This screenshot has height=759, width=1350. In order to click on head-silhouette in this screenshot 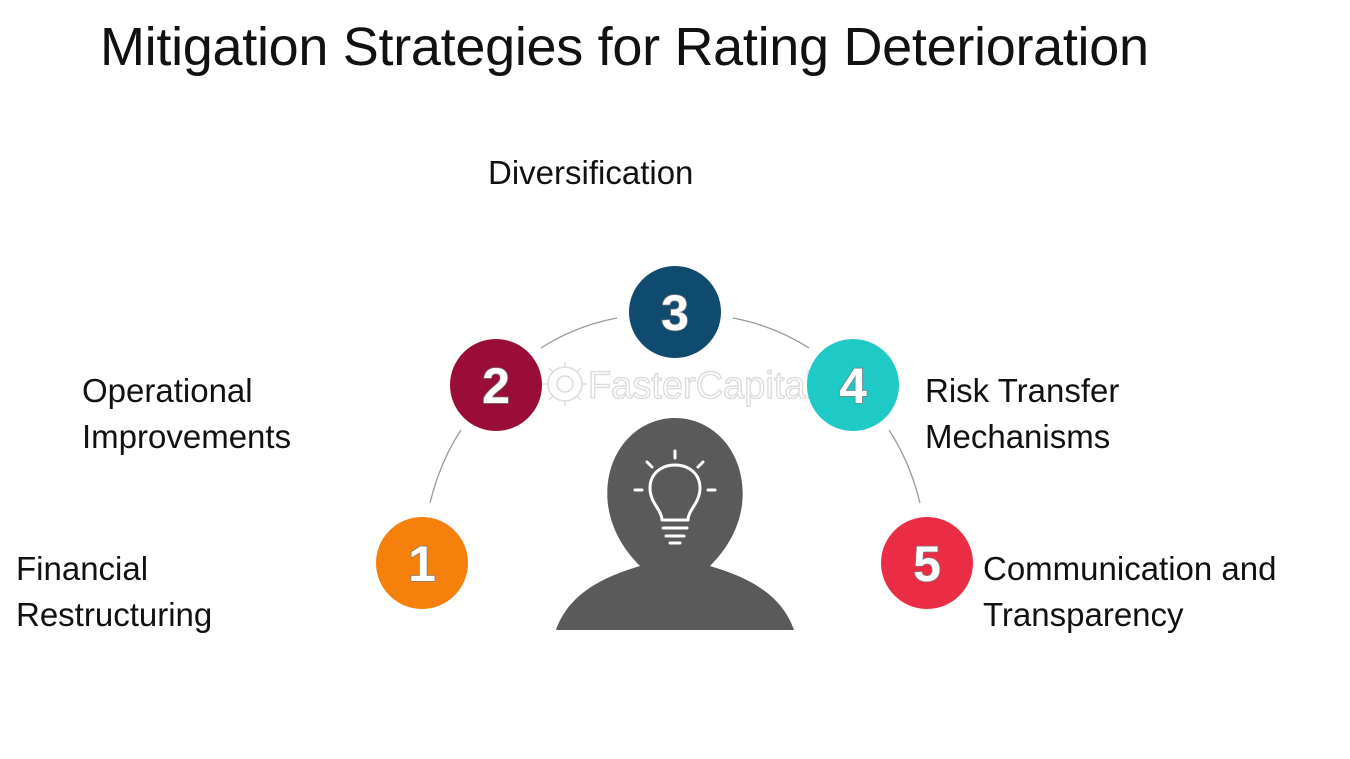, I will do `click(675, 524)`.